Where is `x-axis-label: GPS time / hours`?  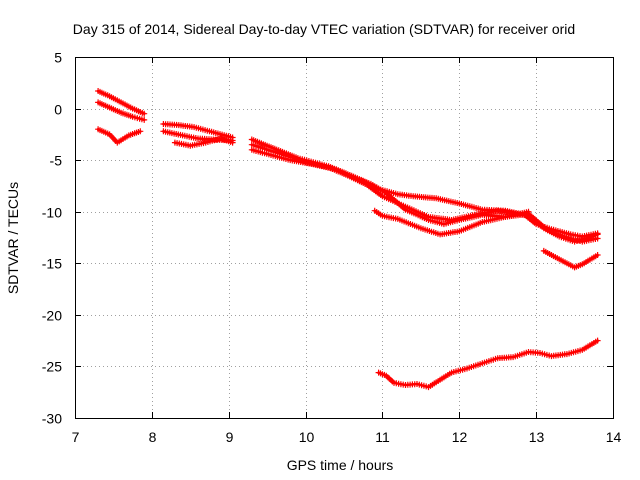
x-axis-label: GPS time / hours is located at coordinates (340, 465).